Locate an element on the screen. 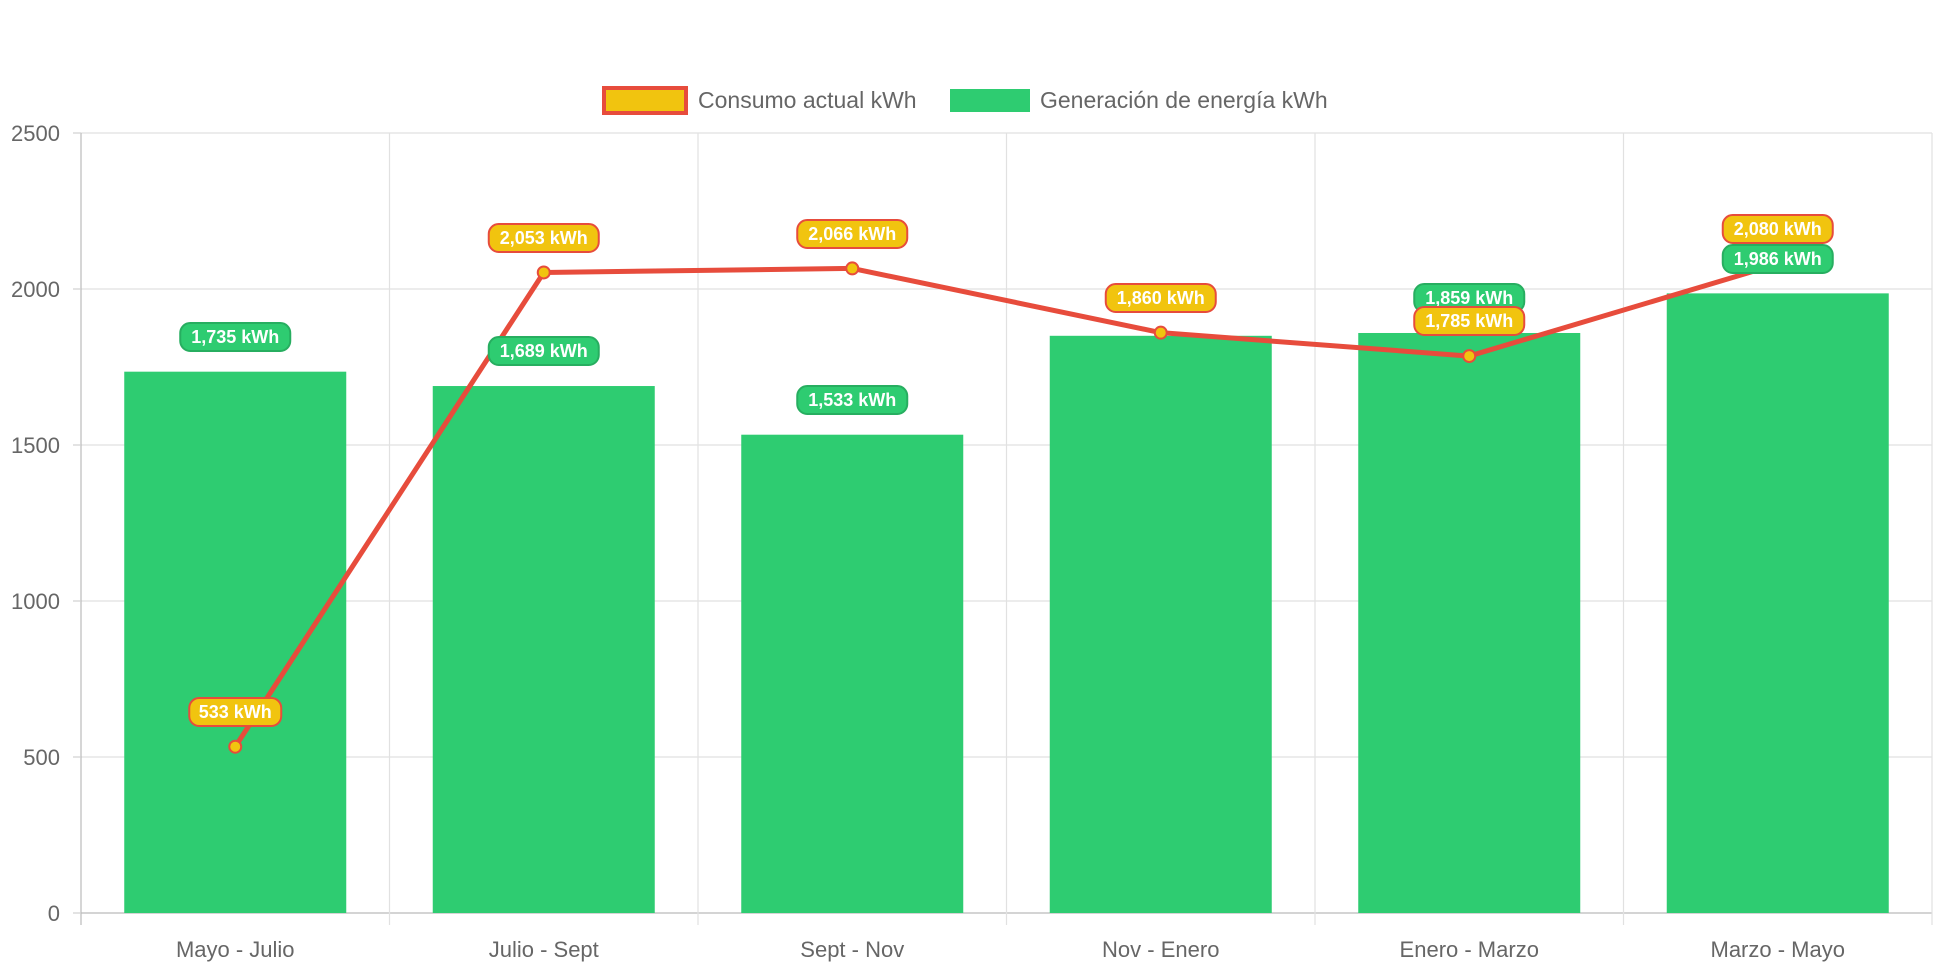  line-data-label: 2,053 kWh is located at coordinates (543, 238).